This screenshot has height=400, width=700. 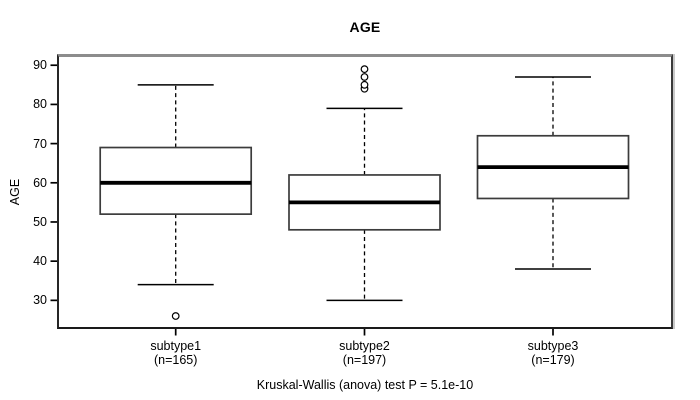 I want to click on y-tick-label: 50, so click(x=40, y=221).